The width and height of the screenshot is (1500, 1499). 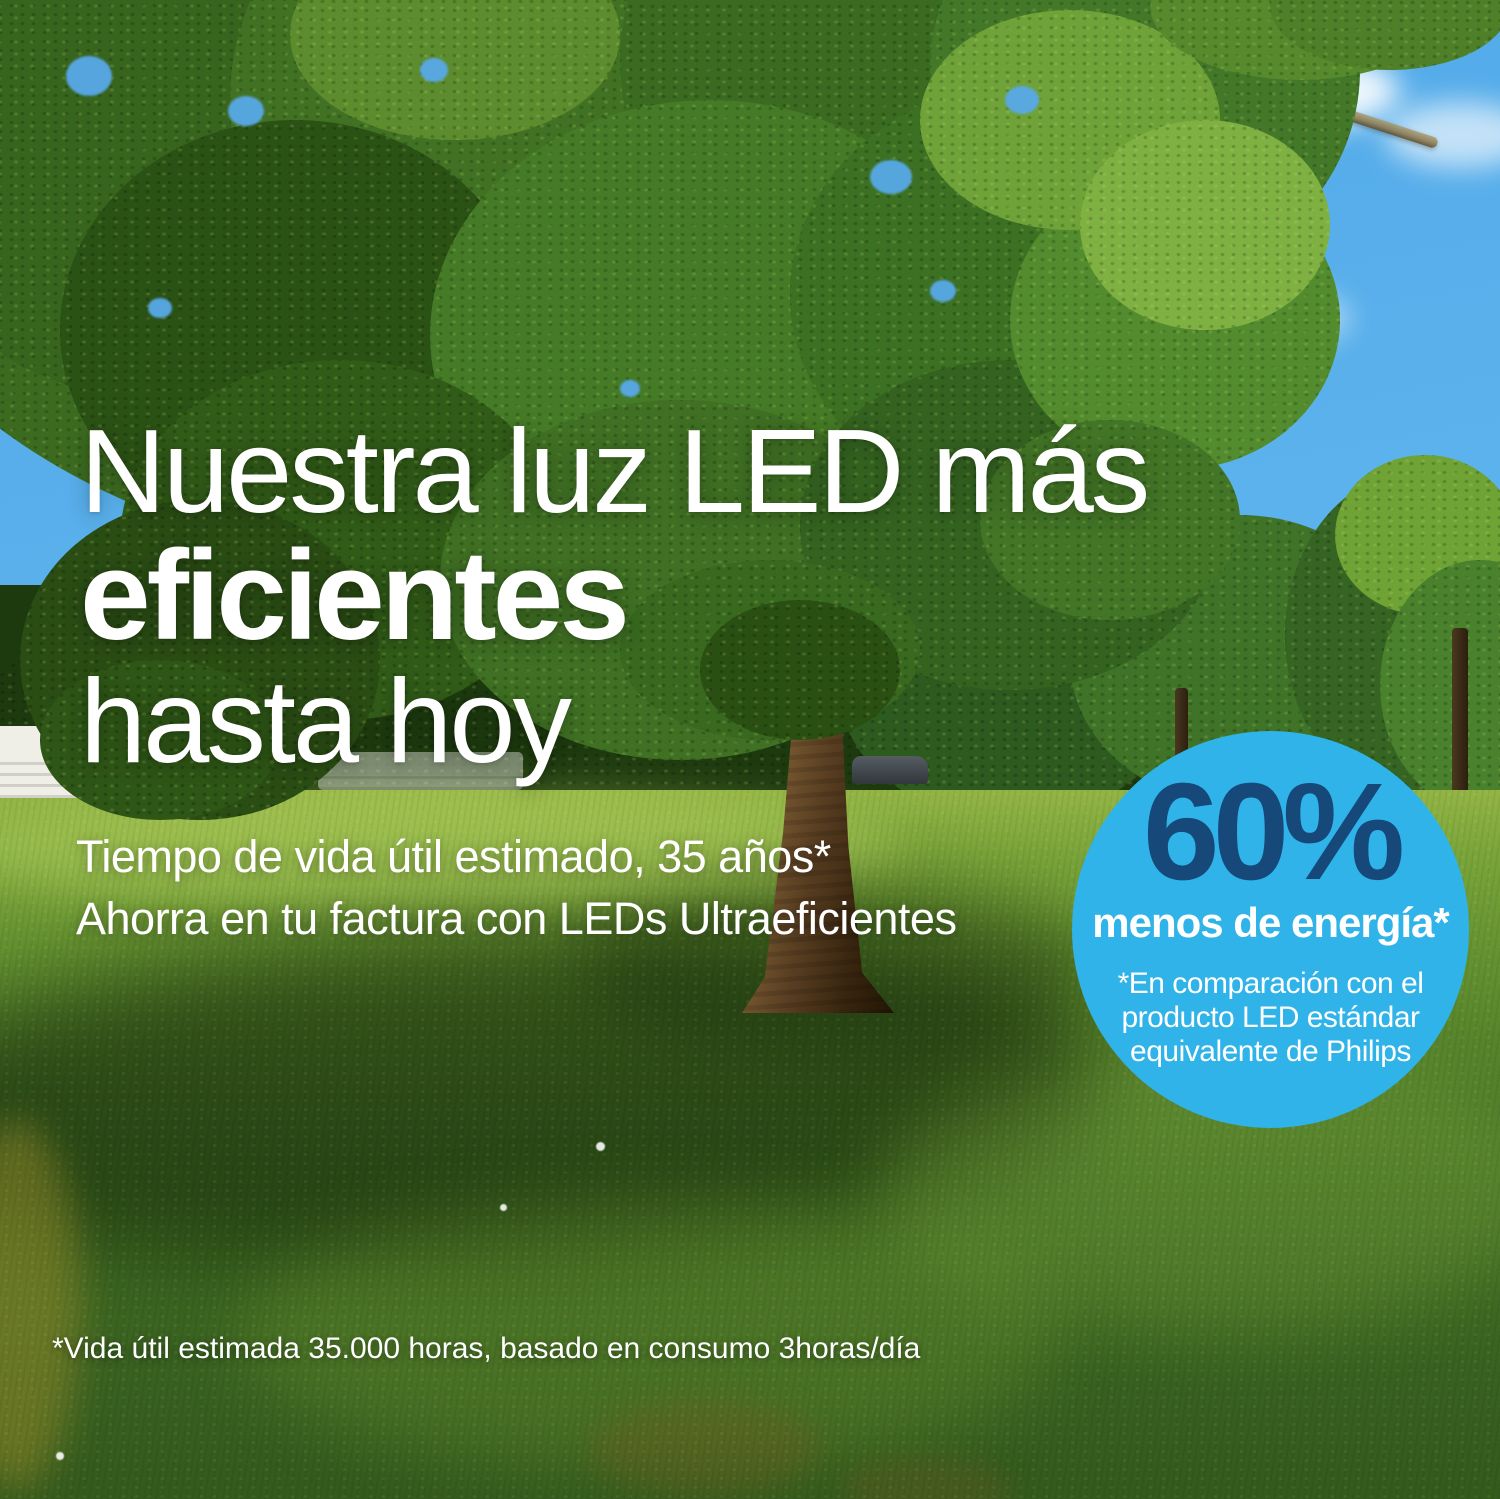 I want to click on badge-label: menos de energía*, so click(x=1270, y=922).